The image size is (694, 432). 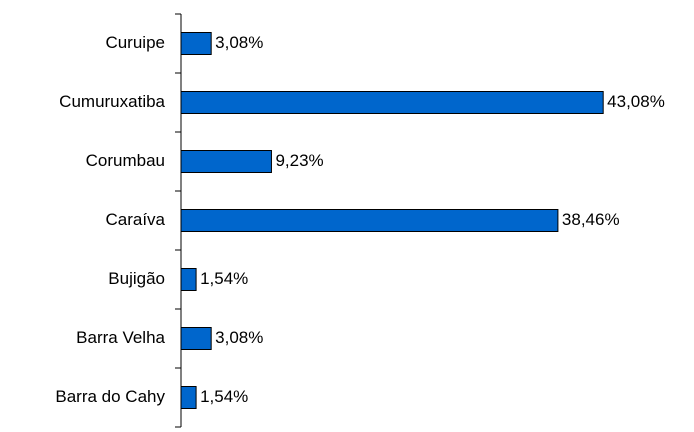 What do you see at coordinates (112, 101) in the screenshot?
I see `category-label: Cumuruxatiba` at bounding box center [112, 101].